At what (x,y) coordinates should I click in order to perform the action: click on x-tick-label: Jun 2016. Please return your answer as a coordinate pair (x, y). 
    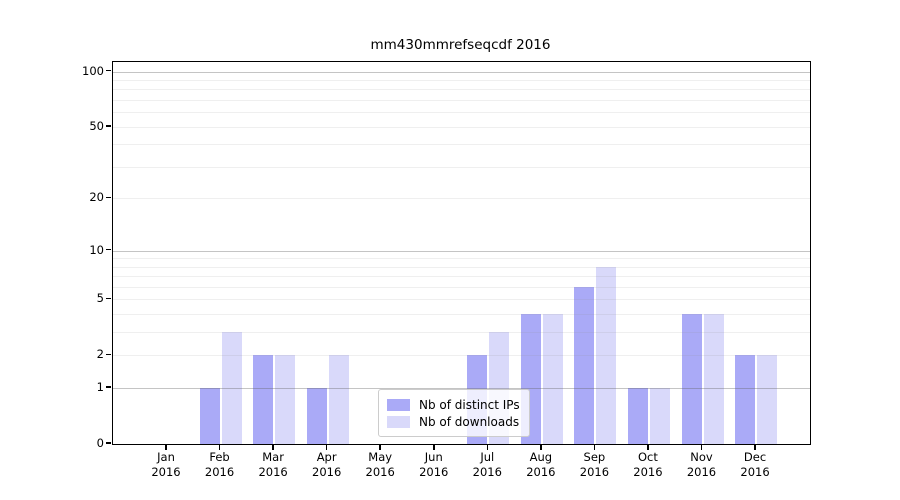
    Looking at the image, I should click on (434, 464).